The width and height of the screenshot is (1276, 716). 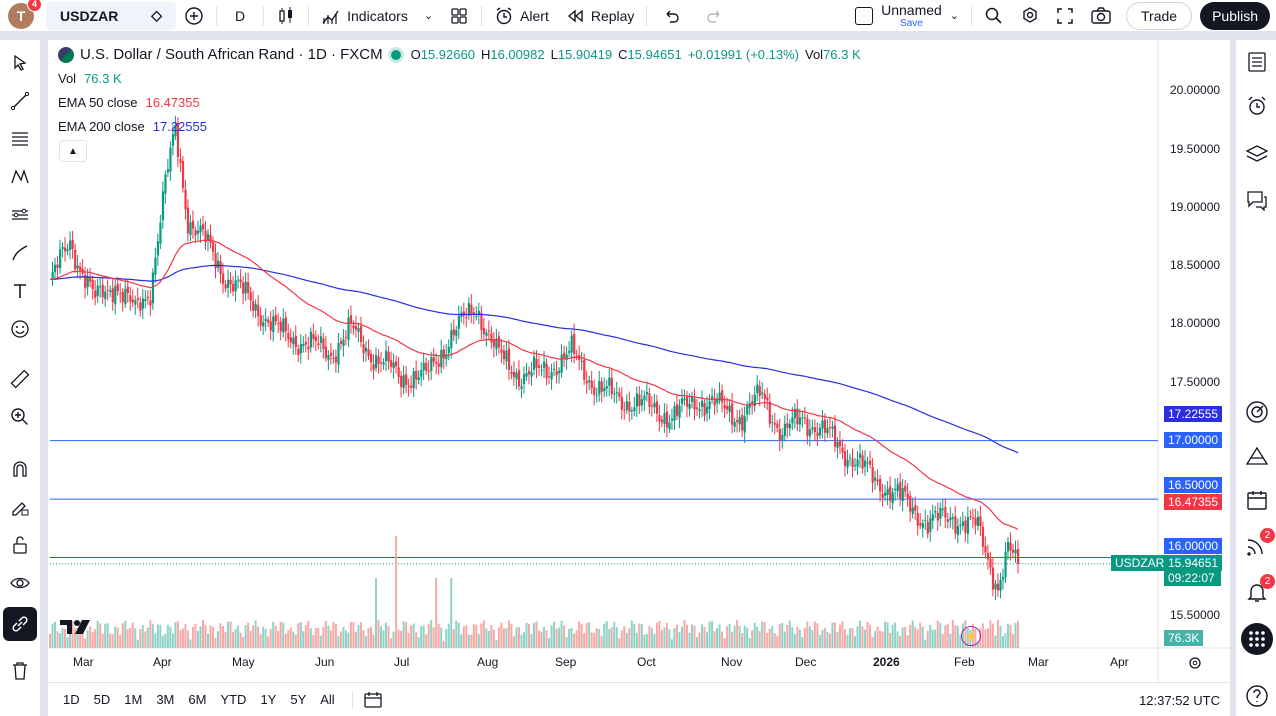 What do you see at coordinates (298, 699) in the screenshot?
I see `range-5y: 5Y` at bounding box center [298, 699].